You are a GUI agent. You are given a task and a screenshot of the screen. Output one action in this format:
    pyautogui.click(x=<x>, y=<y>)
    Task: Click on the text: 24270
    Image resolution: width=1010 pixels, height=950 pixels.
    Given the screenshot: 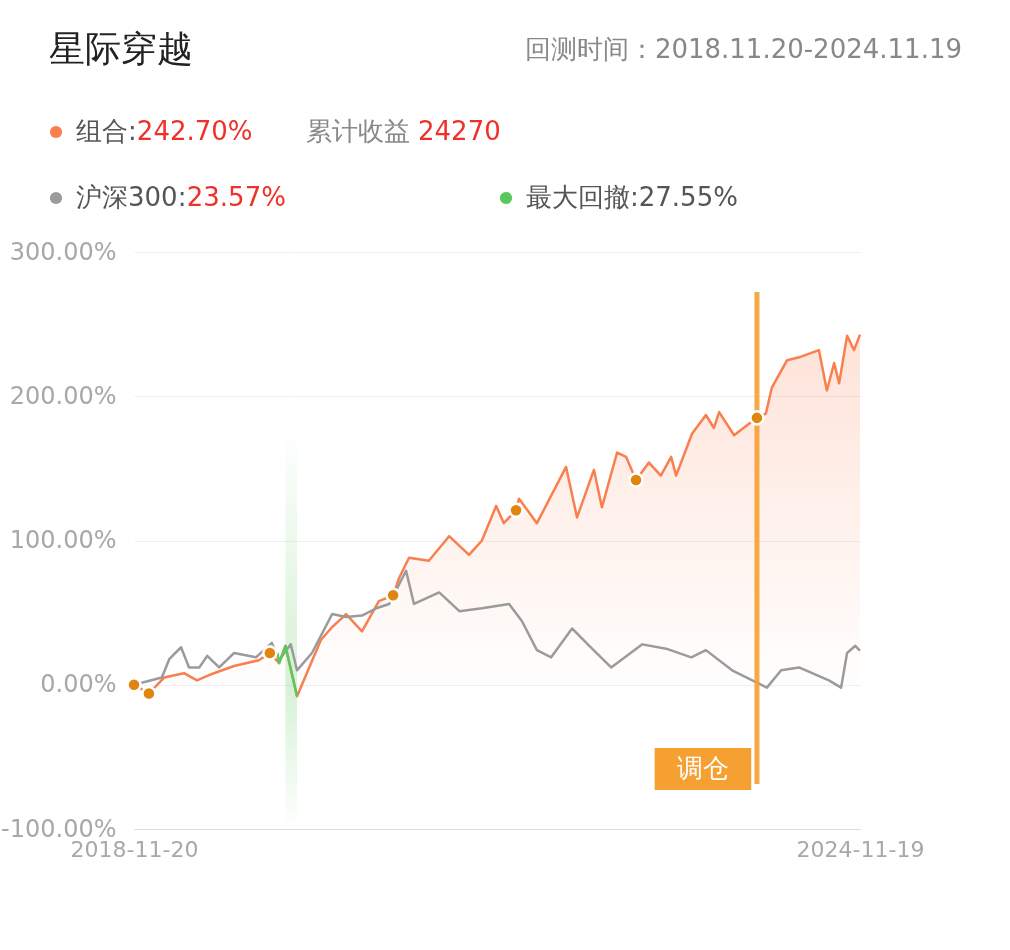 What is the action you would take?
    pyautogui.click(x=459, y=131)
    